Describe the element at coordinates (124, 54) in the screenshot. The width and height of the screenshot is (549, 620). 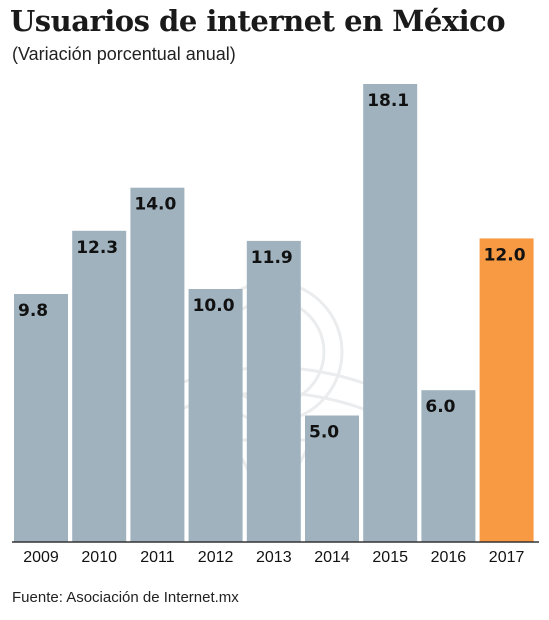
I see `chart-subtitle: (Variación porcentual anual)` at that location.